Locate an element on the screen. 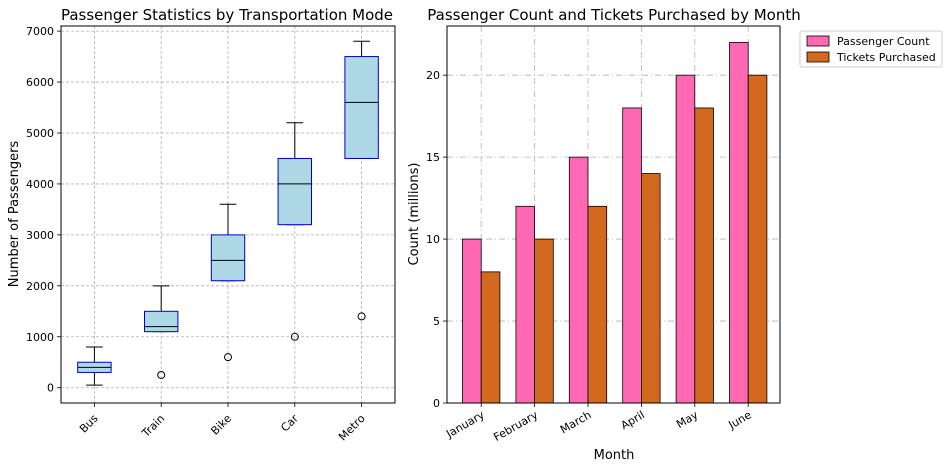 This screenshot has height=469, width=950. bar-chart-x-tick-label-march: March is located at coordinates (576, 422).